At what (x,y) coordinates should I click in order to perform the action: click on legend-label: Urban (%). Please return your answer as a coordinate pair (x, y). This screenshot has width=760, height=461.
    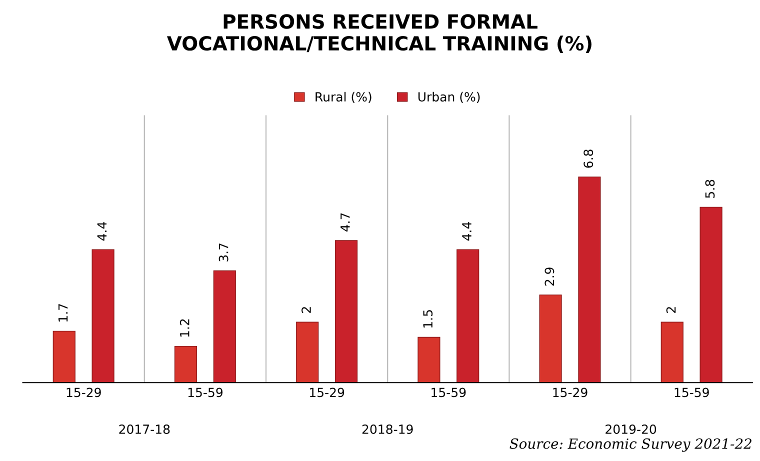
    Looking at the image, I should click on (449, 98).